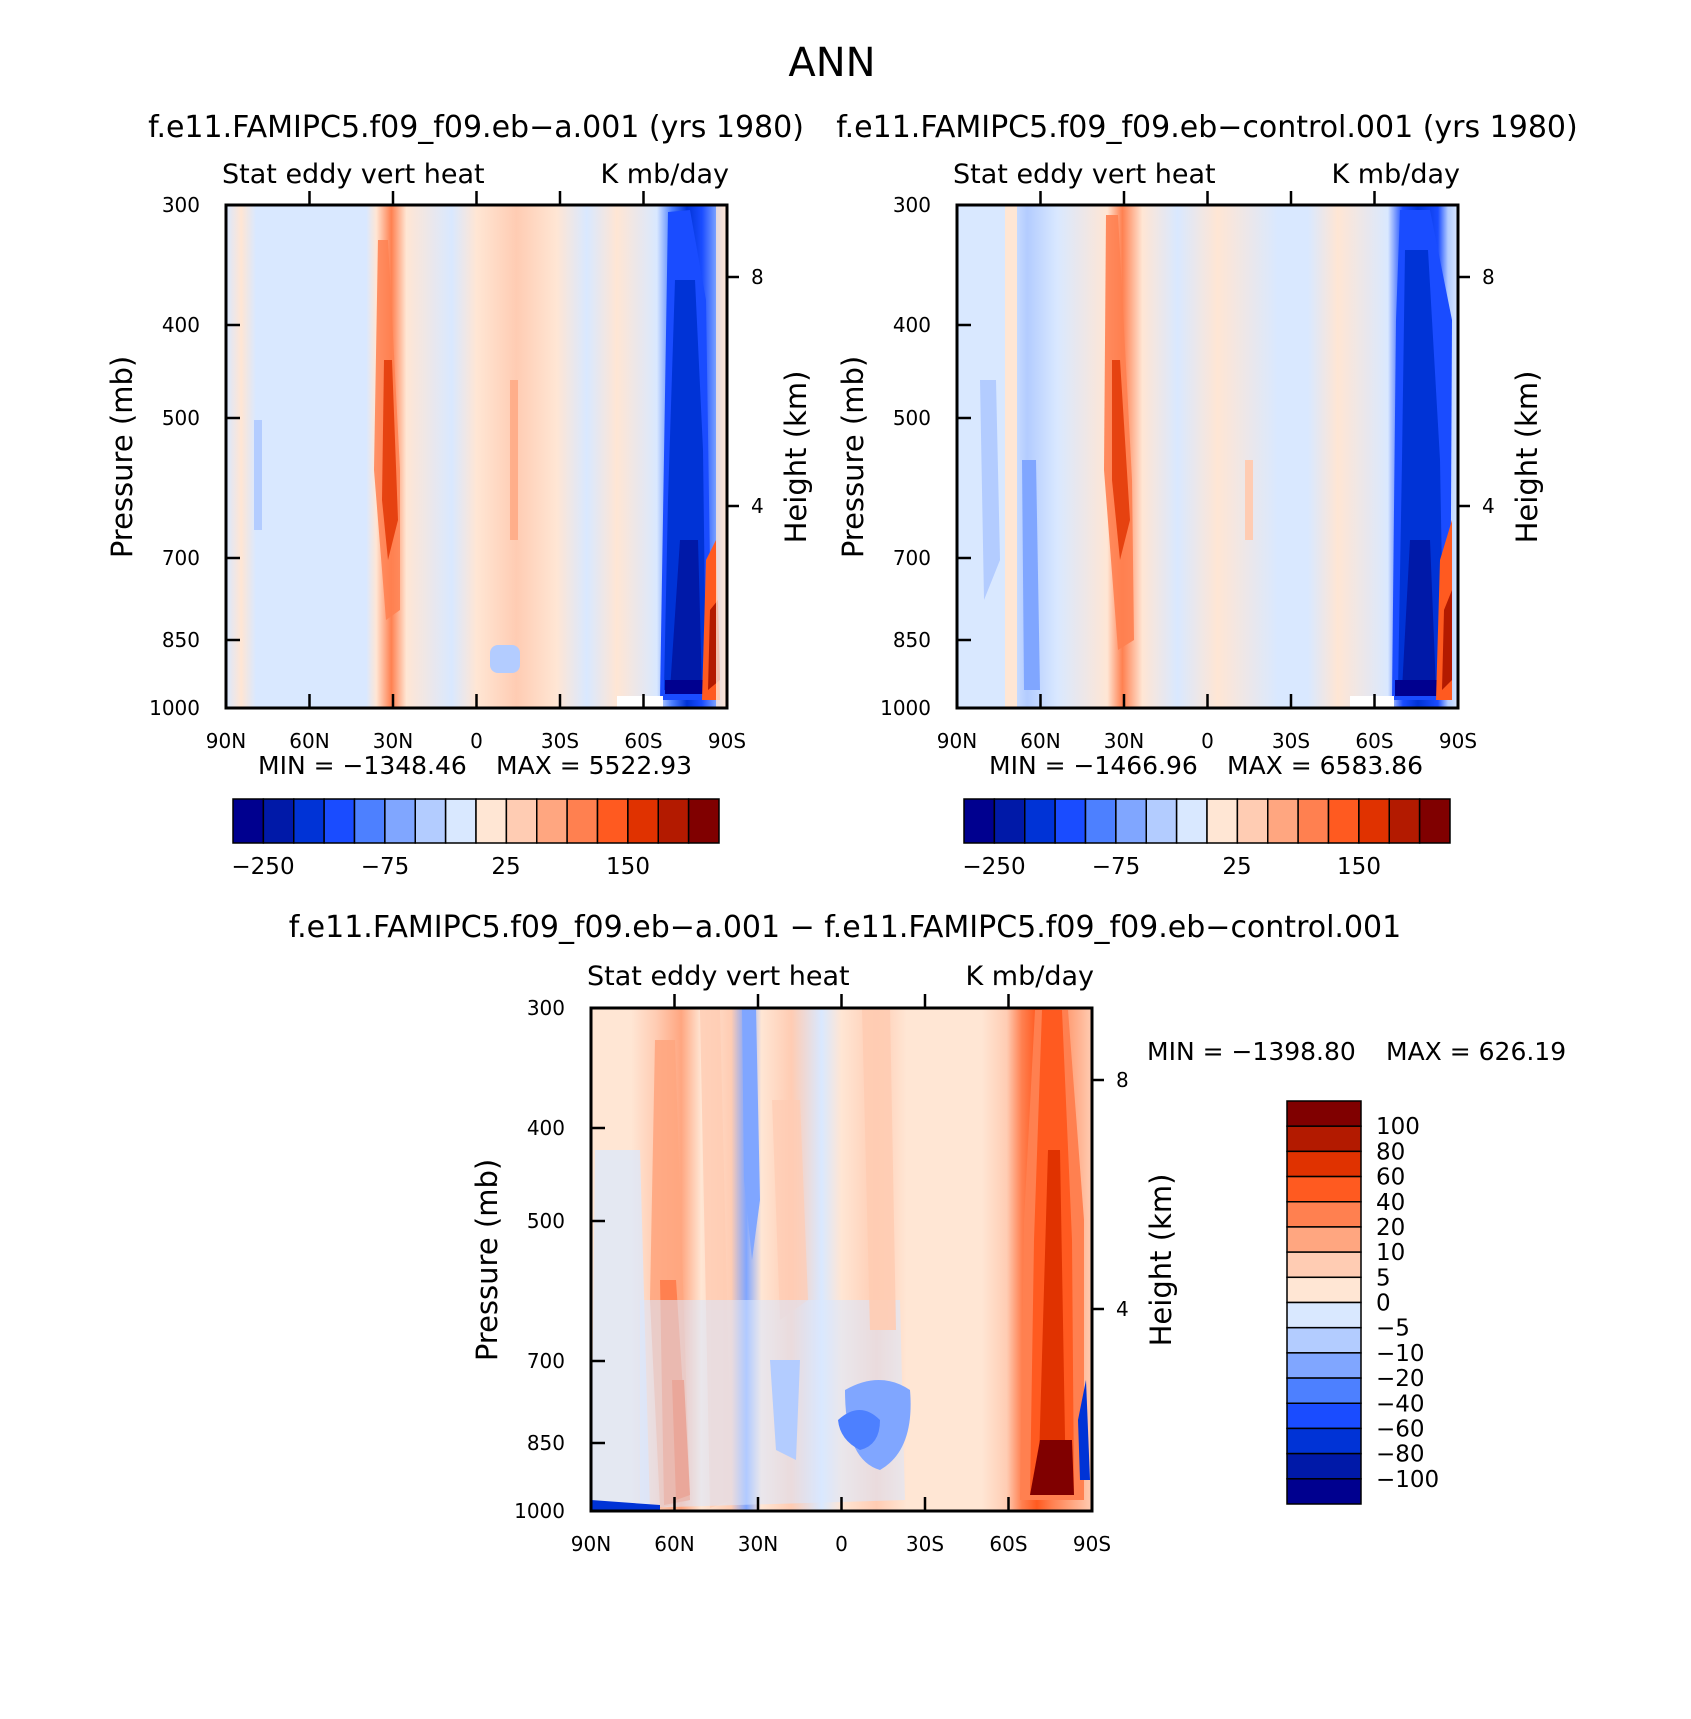 The height and width of the screenshot is (1719, 1691). I want to click on panel-3-colorbar-label: 40, so click(1390, 1203).